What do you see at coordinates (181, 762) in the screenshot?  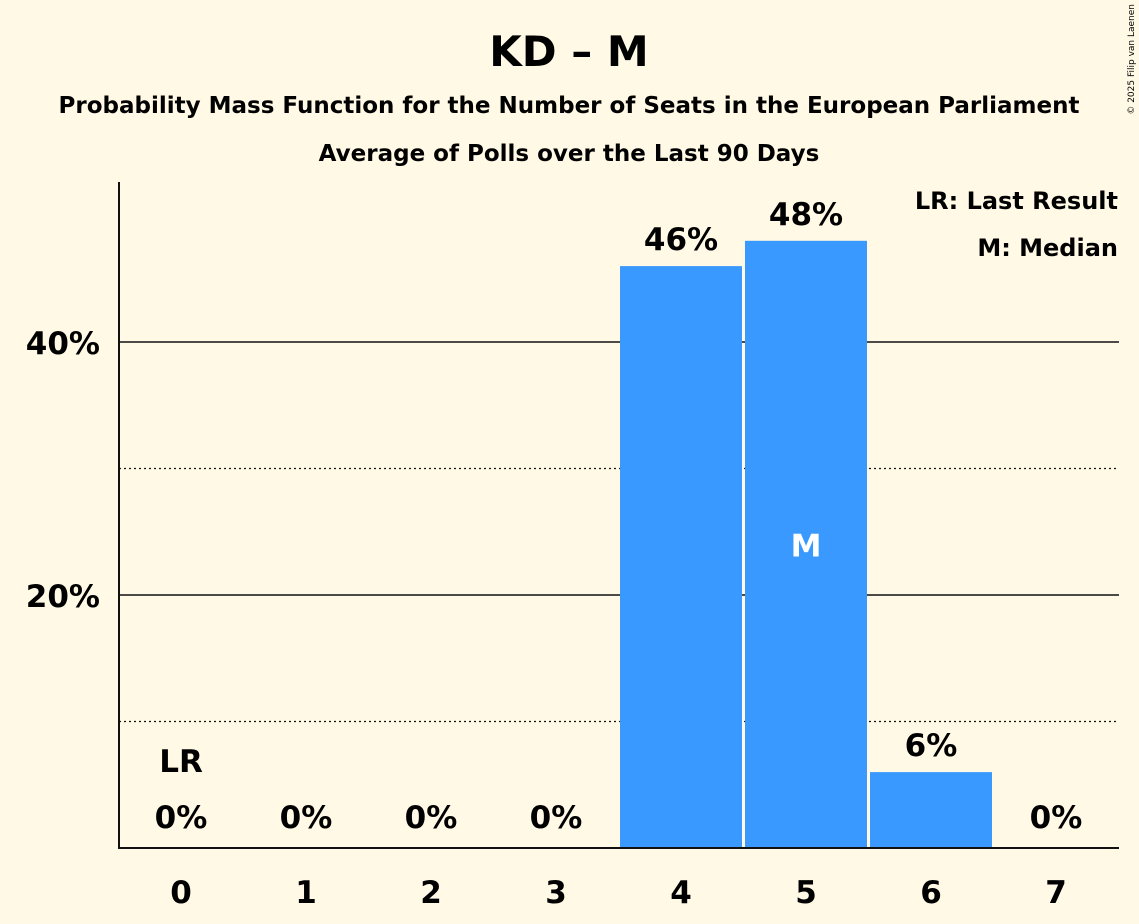 I see `last-result-marker: LR` at bounding box center [181, 762].